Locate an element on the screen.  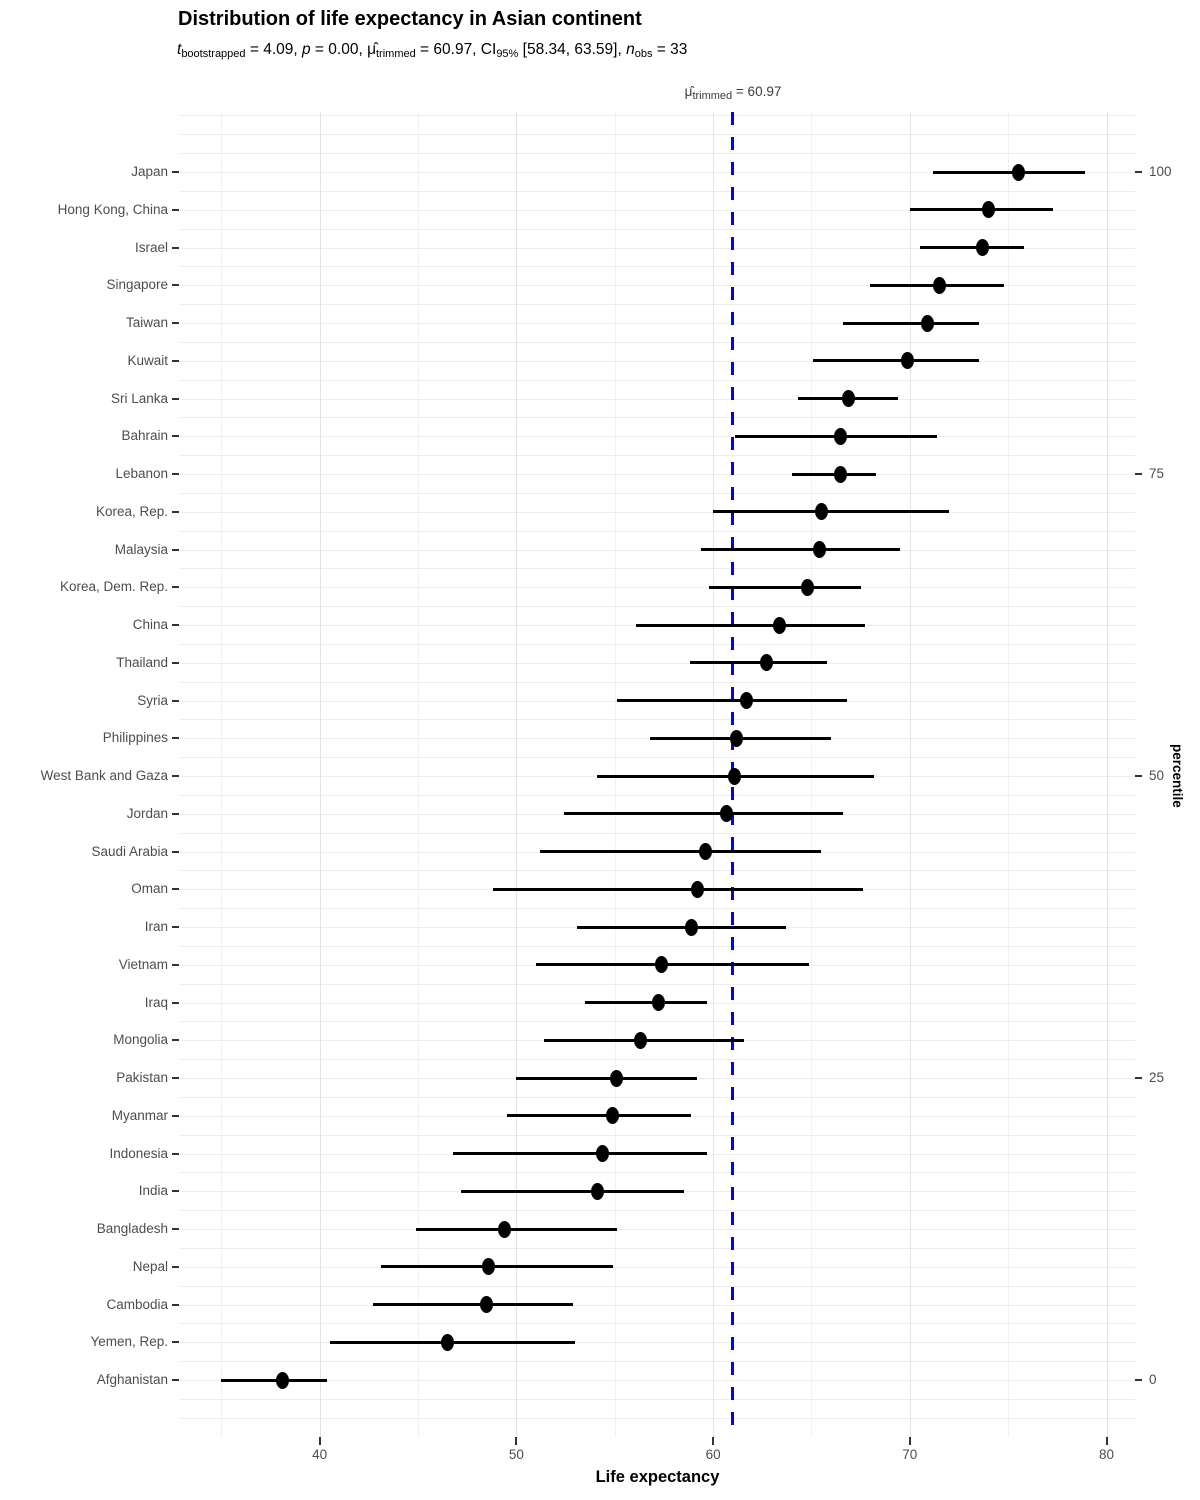
y2-axis-label: 25 is located at coordinates (1157, 1077).